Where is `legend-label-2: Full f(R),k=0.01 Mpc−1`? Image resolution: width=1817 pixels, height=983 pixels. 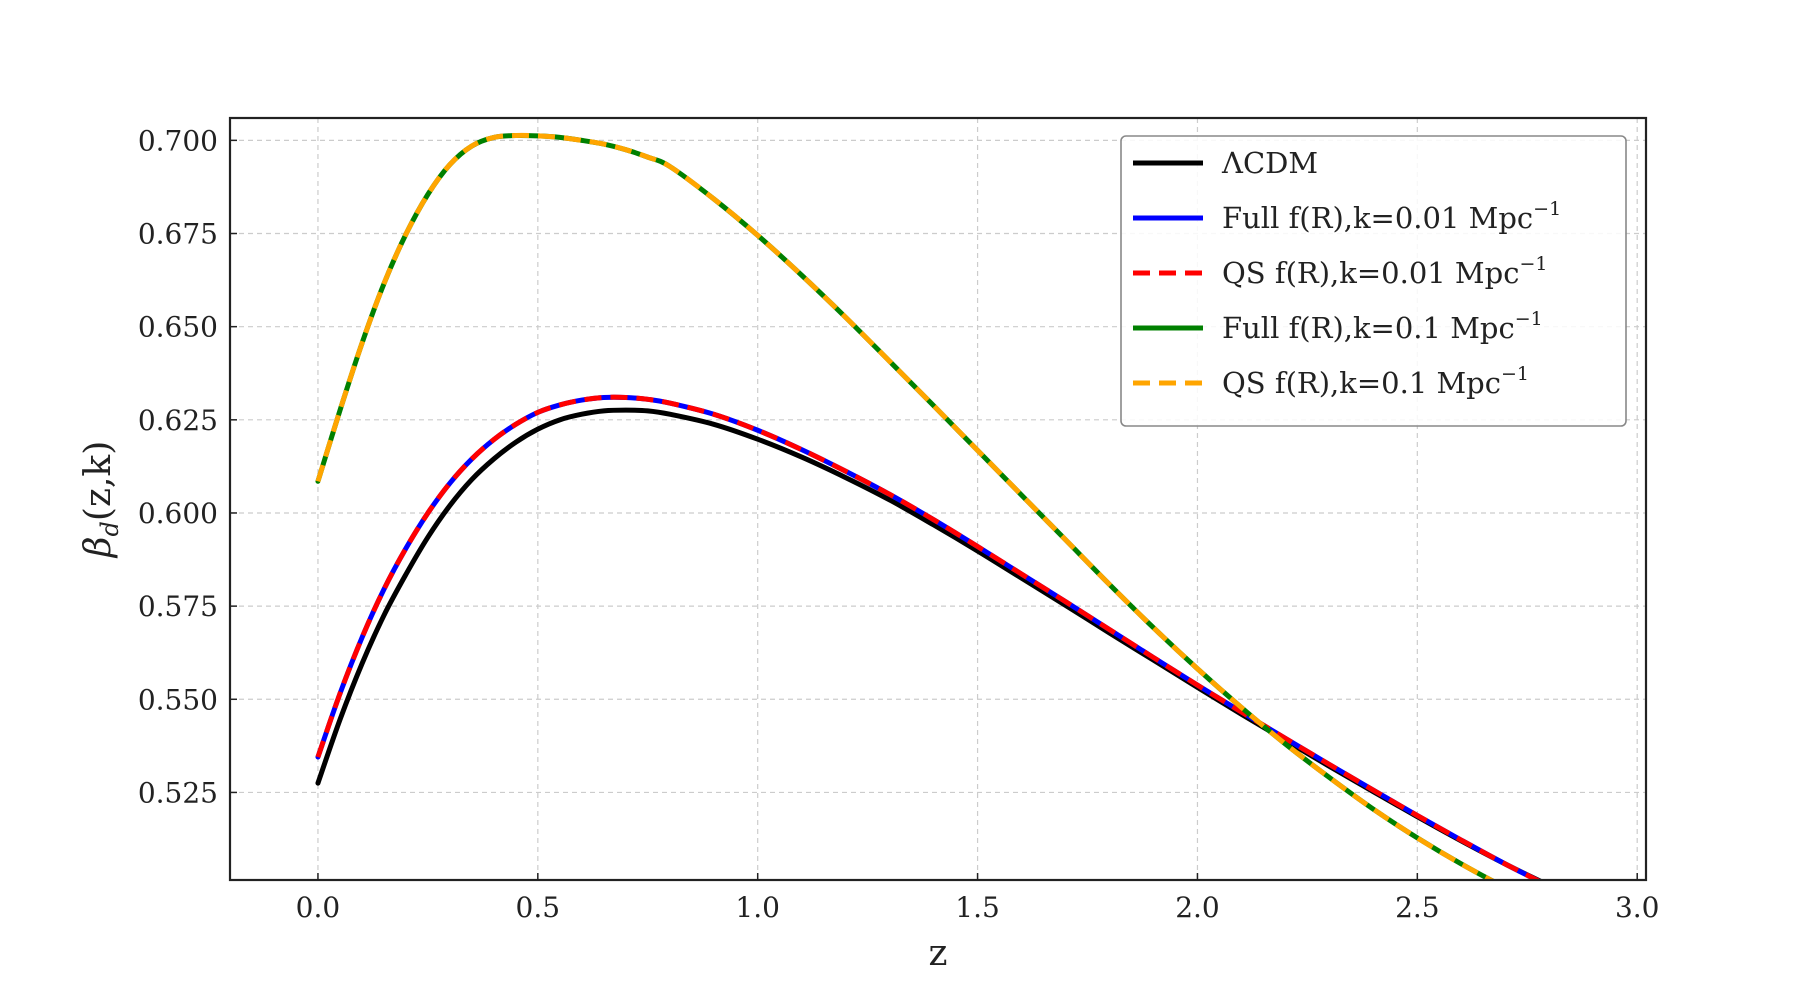
legend-label-2: Full f(R),k=0.01 Mpc−1 is located at coordinates (1391, 216).